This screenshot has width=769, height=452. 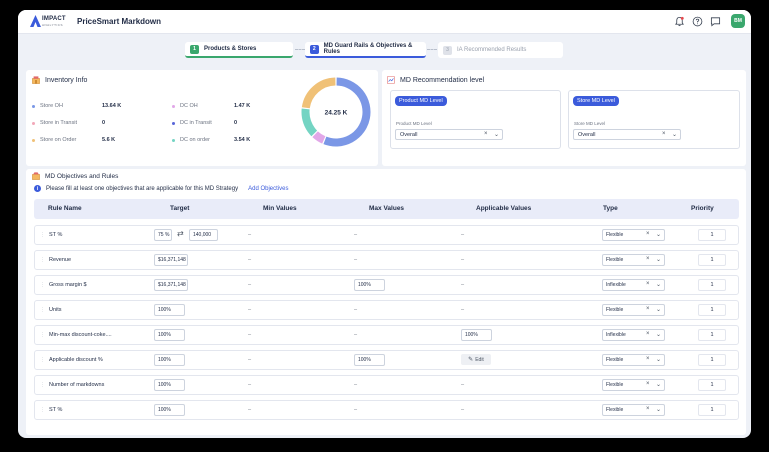 I want to click on add-objectives-link: Add Objectives, so click(x=268, y=188).